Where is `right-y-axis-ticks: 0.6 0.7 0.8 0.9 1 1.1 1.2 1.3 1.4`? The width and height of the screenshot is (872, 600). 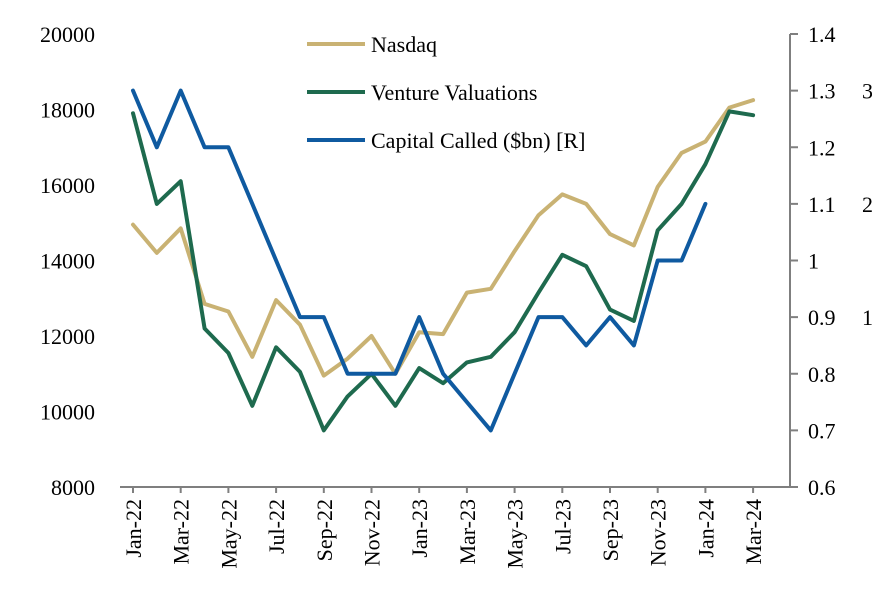
right-y-axis-ticks: 0.6 0.7 0.8 0.9 1 1.1 1.2 1.3 1.4 is located at coordinates (813, 261).